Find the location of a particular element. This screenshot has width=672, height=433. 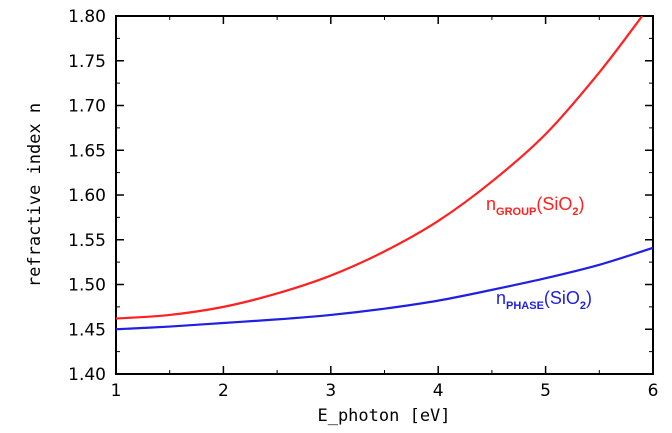

x-tick-label: 1 is located at coordinates (116, 391).